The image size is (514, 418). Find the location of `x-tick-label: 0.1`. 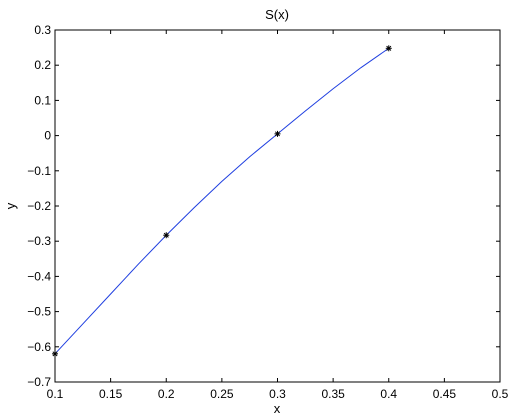

x-tick-label: 0.1 is located at coordinates (55, 394).